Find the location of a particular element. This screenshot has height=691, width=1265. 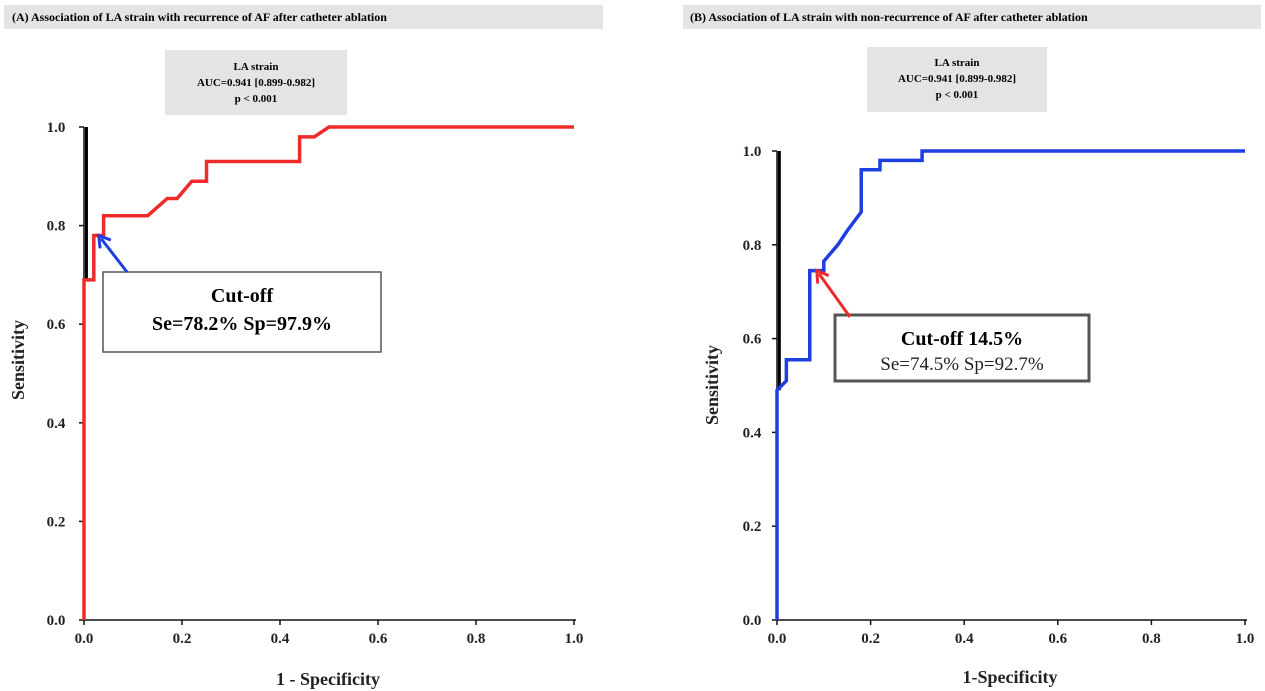

panel-b-y-tick-label: 0.2 is located at coordinates (752, 527).